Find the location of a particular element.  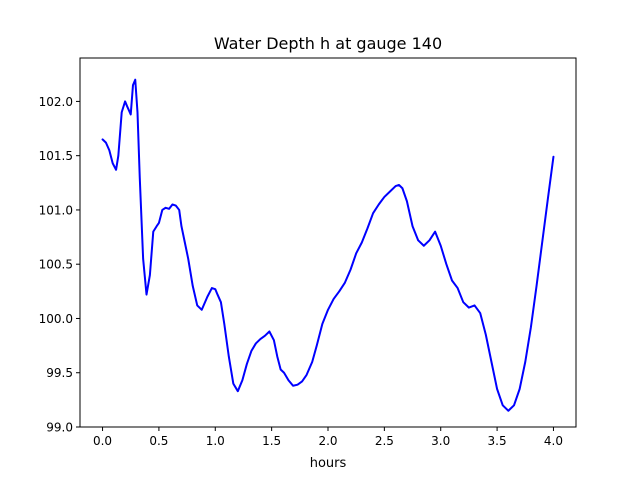

x-tick-label: 3.0 is located at coordinates (440, 441).